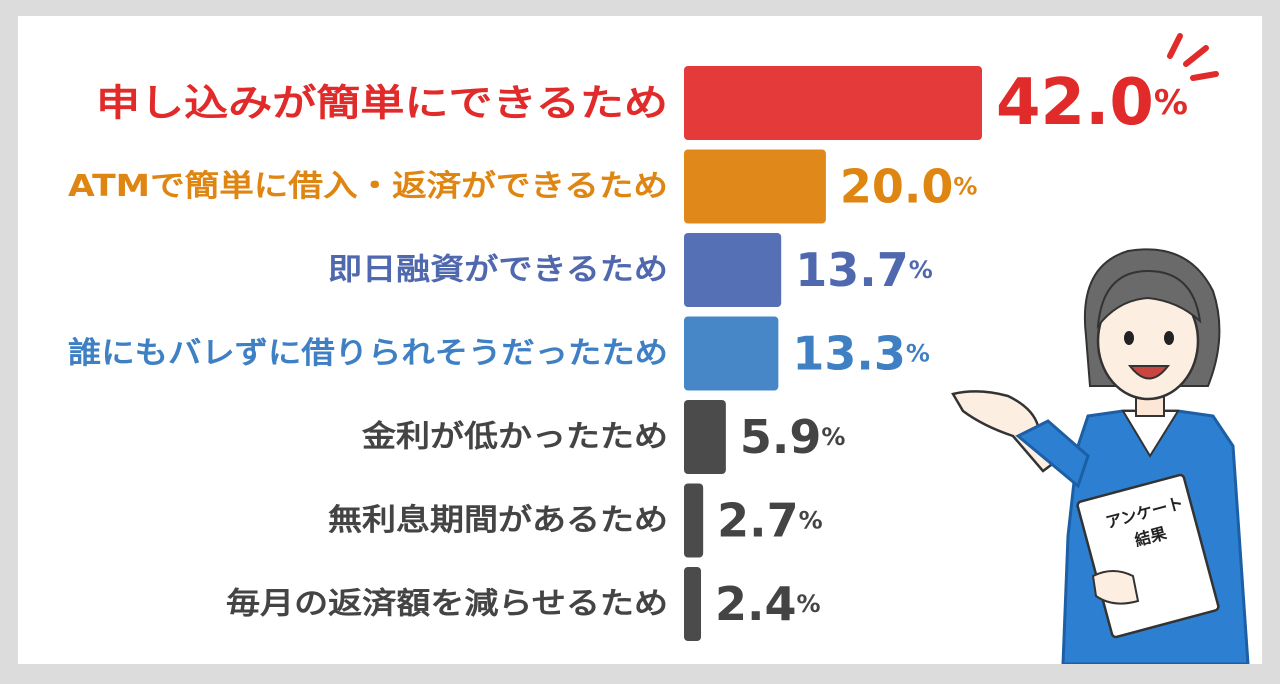 This screenshot has width=1280, height=684. Describe the element at coordinates (897, 187) in the screenshot. I see `value-number: 20.0` at that location.